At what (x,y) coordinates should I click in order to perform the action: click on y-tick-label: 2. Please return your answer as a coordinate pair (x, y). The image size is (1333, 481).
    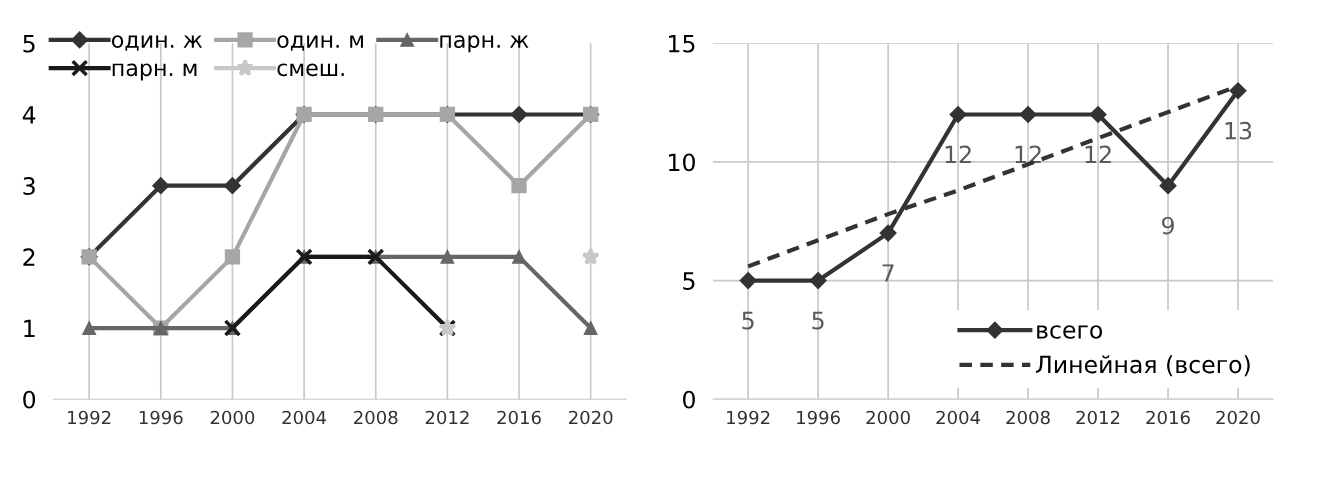
    Looking at the image, I should click on (29, 257).